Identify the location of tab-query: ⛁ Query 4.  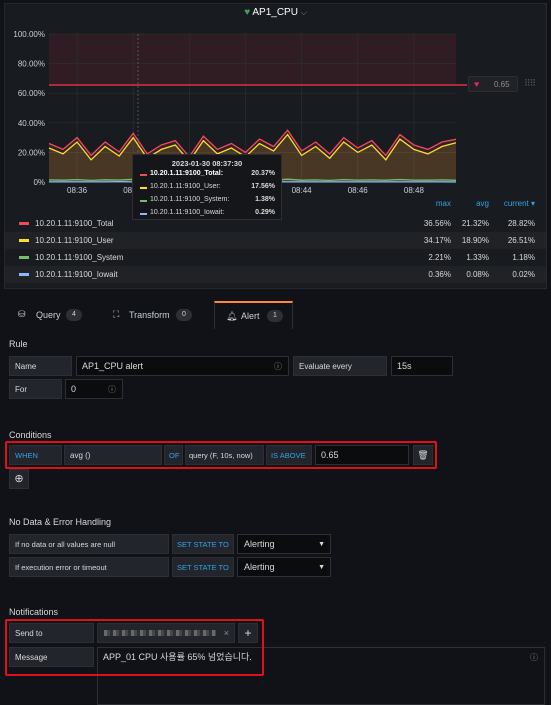
(51, 315).